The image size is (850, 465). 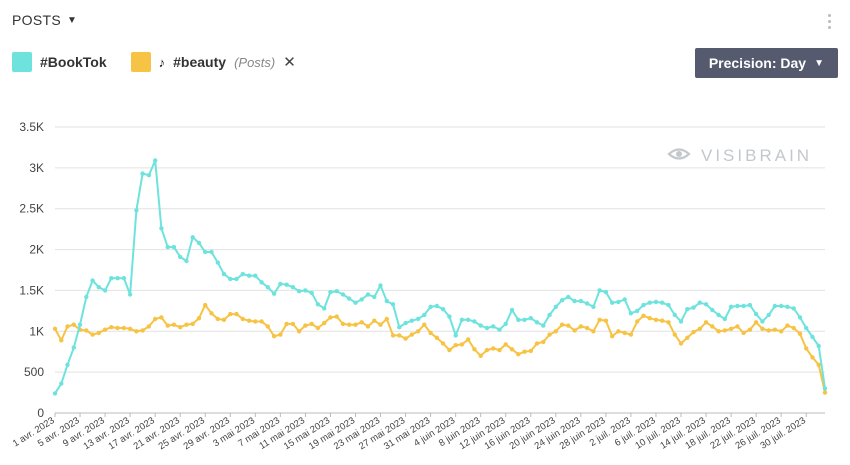 I want to click on chart-header: POSTS ▼, so click(x=44, y=20).